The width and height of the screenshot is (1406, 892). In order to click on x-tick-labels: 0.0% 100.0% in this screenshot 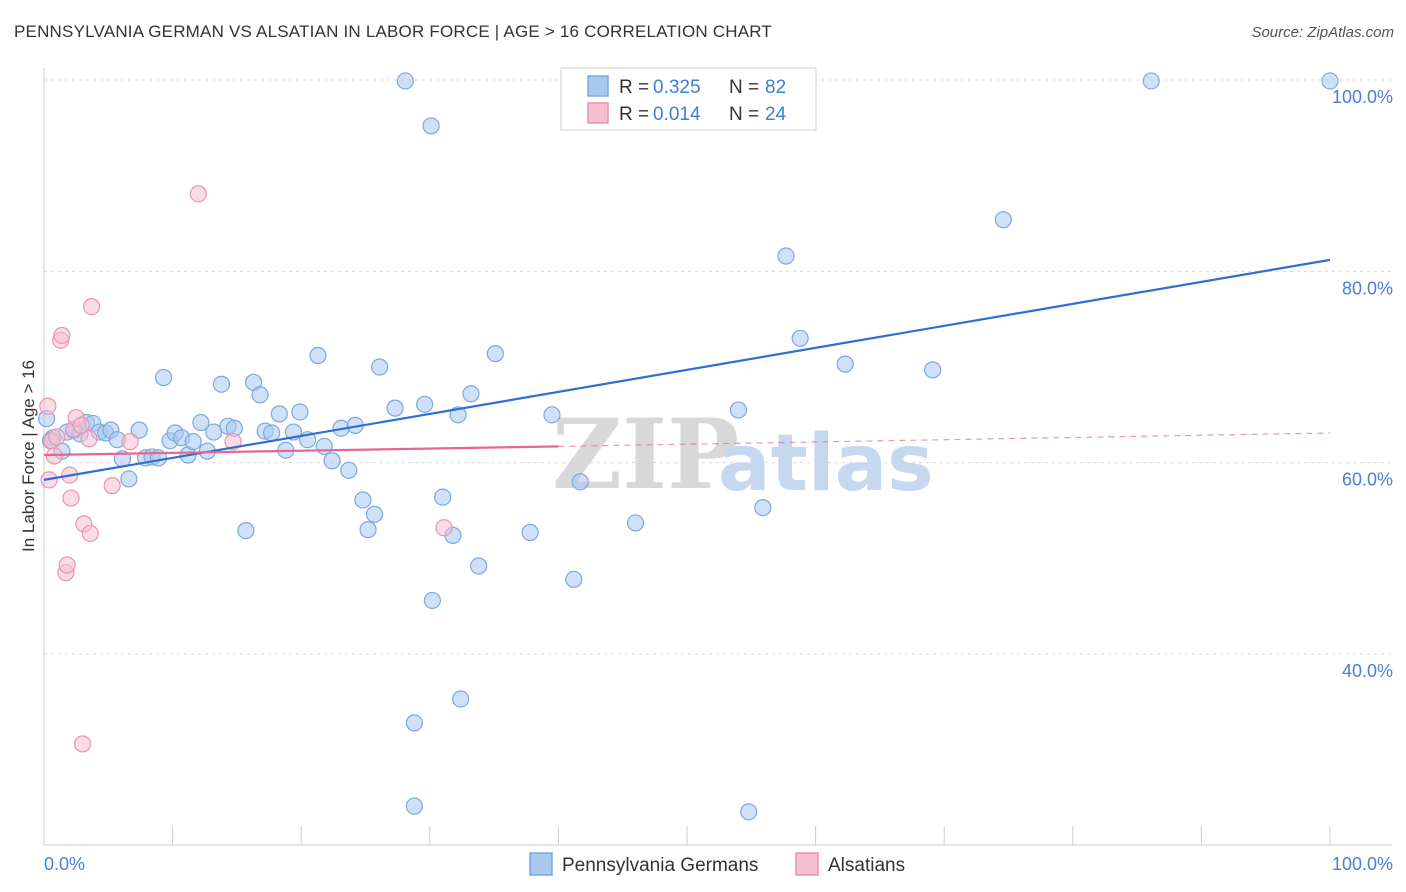, I will do `click(718, 864)`.